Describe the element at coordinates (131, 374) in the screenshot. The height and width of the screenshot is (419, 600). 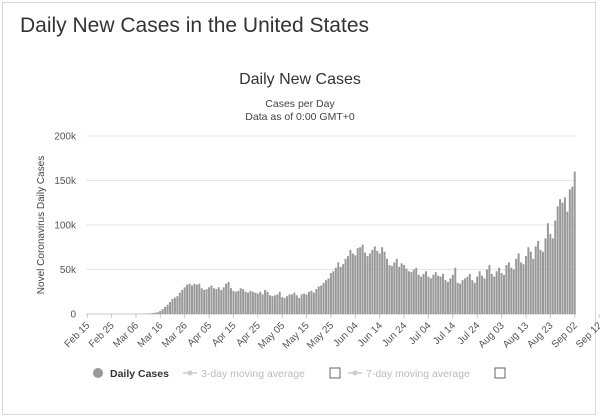
I see `legend-item-daily-cases: Daily Cases` at that location.